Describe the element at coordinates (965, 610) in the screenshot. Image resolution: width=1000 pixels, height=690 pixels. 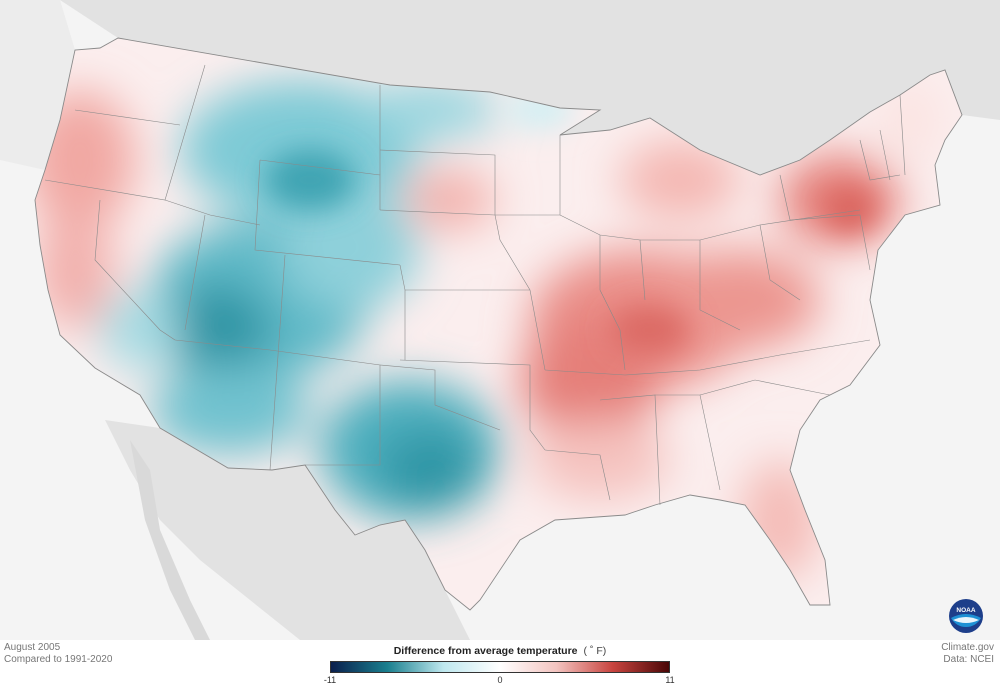
I see `noaa-logo-text: NOAA` at that location.